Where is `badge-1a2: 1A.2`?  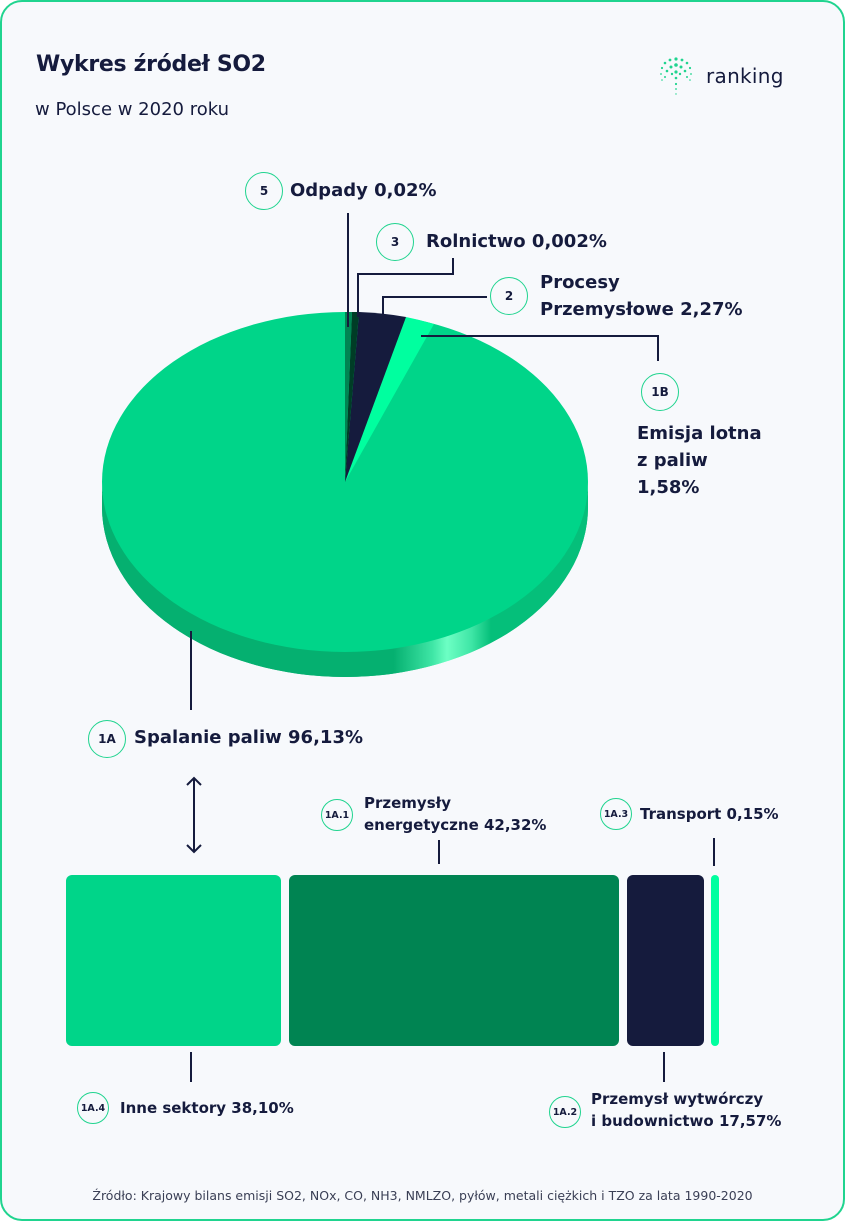
badge-1a2: 1A.2 is located at coordinates (565, 1112).